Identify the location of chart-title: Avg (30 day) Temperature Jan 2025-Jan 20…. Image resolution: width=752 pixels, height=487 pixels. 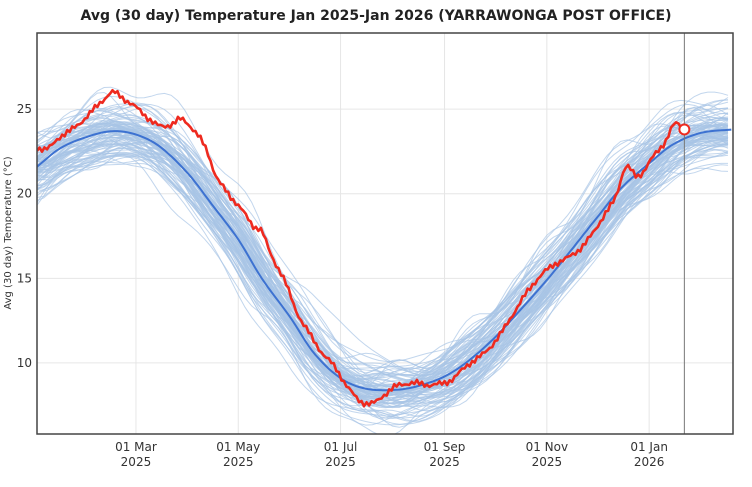
(376, 16).